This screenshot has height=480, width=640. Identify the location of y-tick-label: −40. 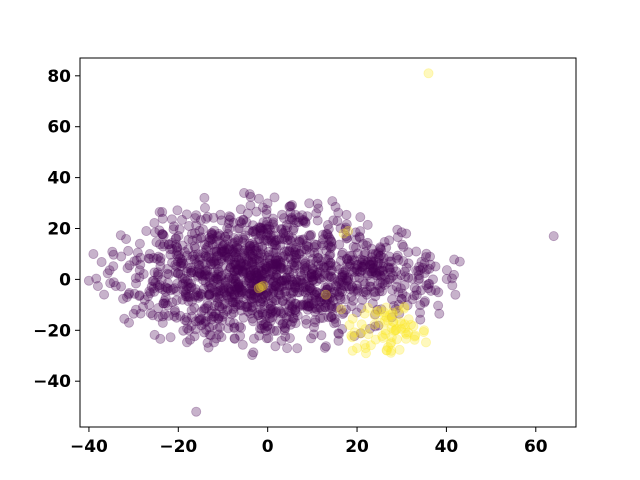
(52, 382).